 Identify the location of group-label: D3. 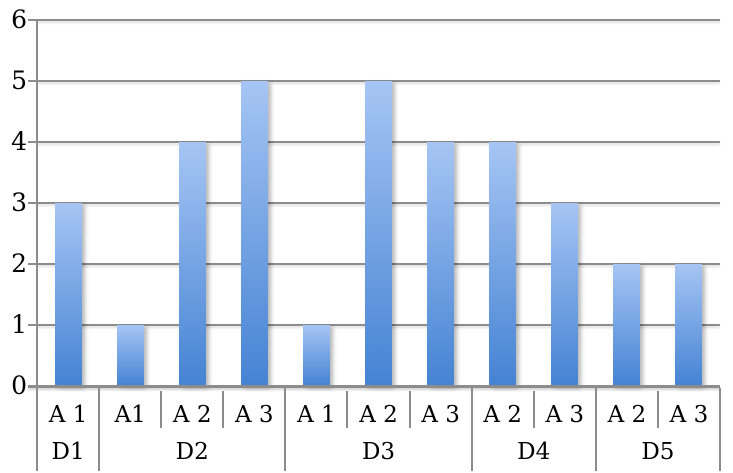
(378, 452).